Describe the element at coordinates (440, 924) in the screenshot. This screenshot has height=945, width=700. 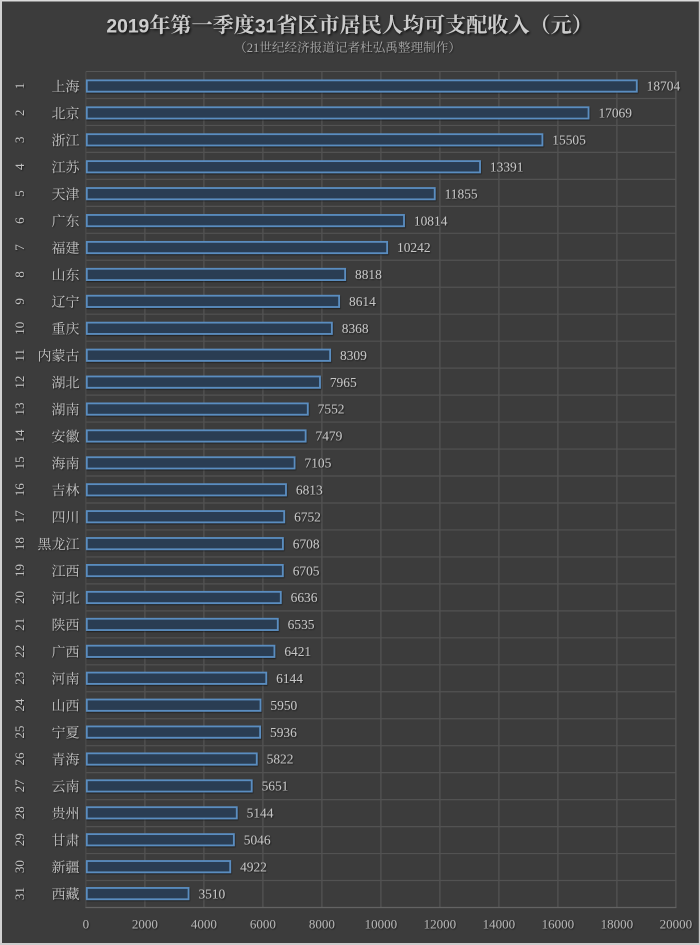
I see `svg-text: 12000` at that location.